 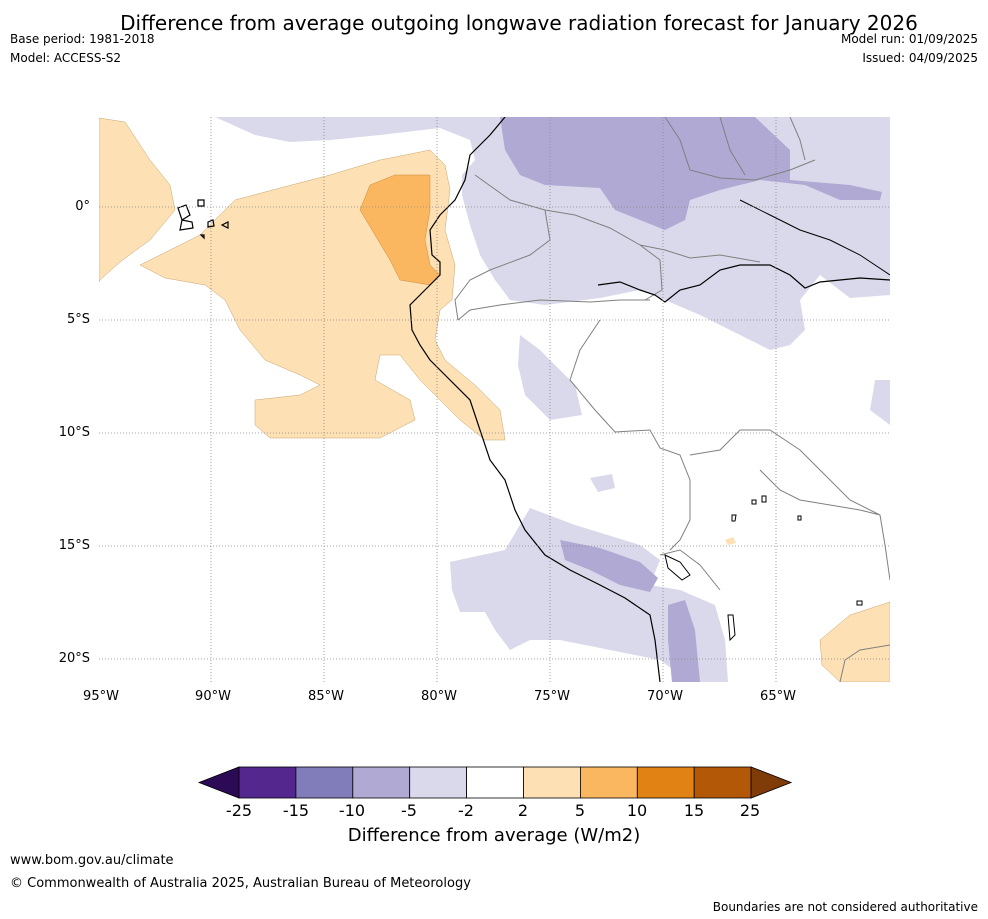 I want to click on positive-anomaly-region-southeast, so click(x=854, y=641).